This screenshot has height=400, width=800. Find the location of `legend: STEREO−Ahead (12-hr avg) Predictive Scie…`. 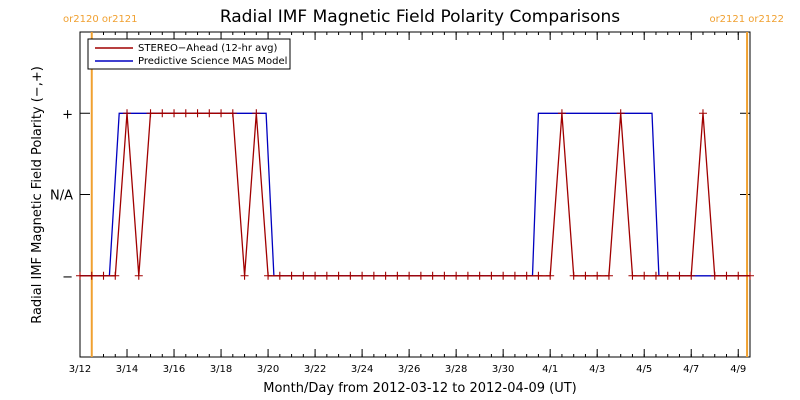

legend: STEREO−Ahead (12-hr avg) Predictive Scie… is located at coordinates (189, 54).